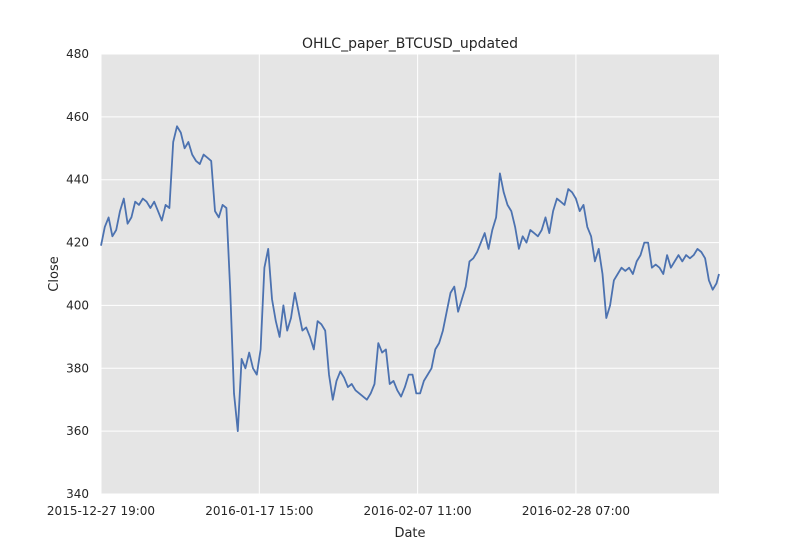  Describe the element at coordinates (409, 533) in the screenshot. I see `x-axis-label: Date` at that location.